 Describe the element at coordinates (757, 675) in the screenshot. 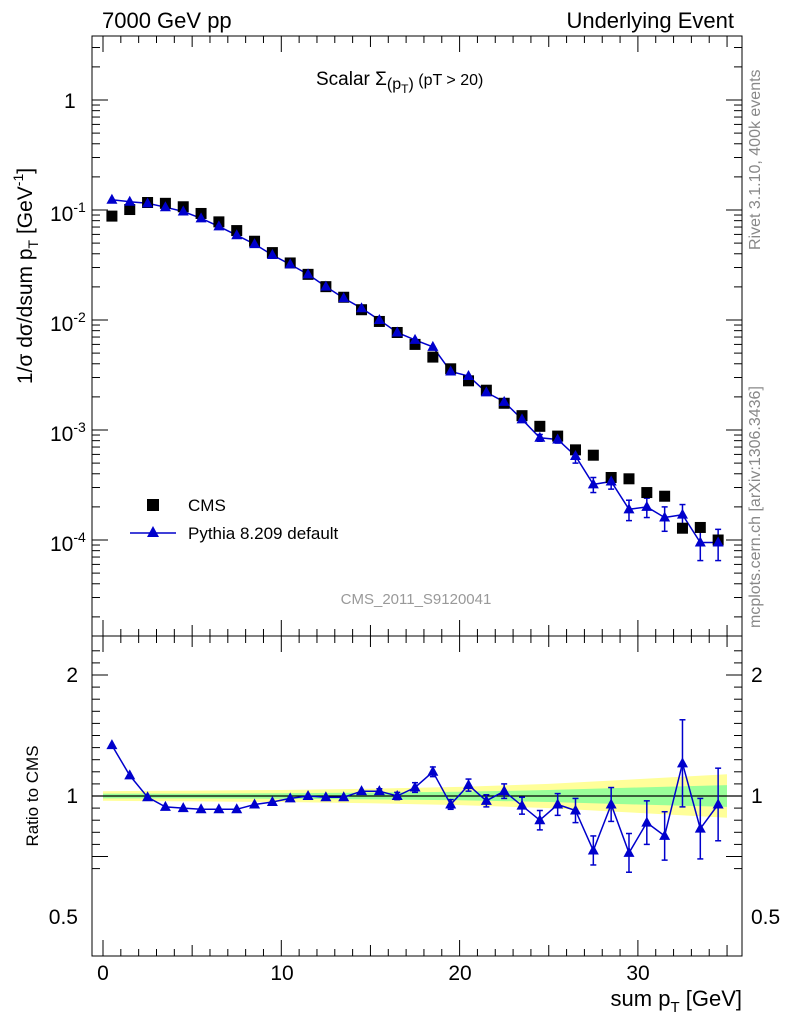

I see `ratio-y-tick-label-right-2: 2` at that location.